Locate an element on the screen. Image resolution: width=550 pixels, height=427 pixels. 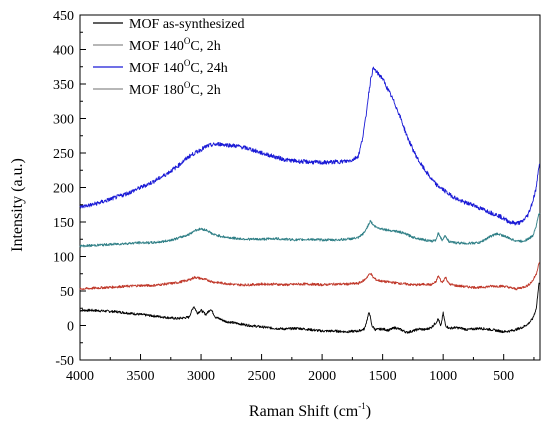
y-tick-label: 450 is located at coordinates (63, 16).